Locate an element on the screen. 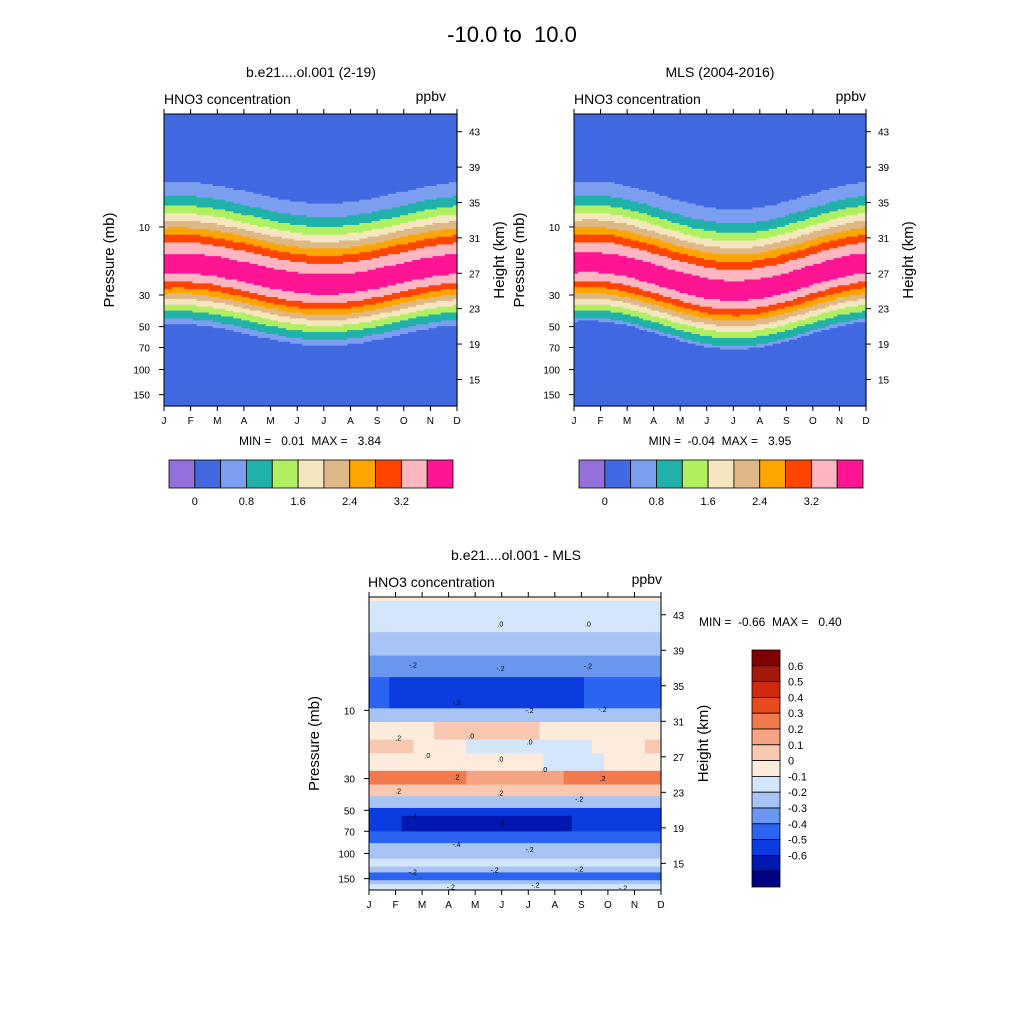  colorbar-tick-label: 2.4 is located at coordinates (759, 502).